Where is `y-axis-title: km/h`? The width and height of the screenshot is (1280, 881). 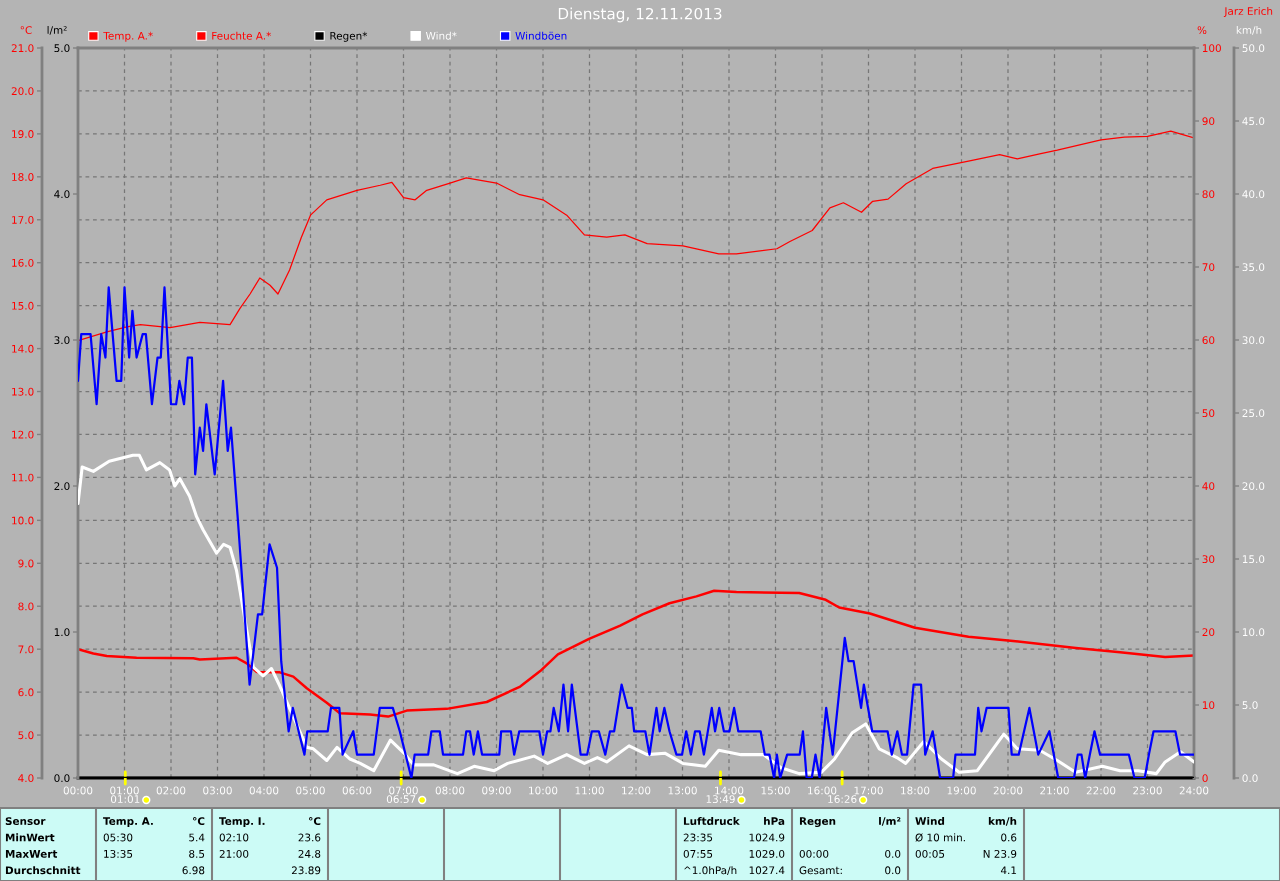
y-axis-title: km/h is located at coordinates (1249, 30).